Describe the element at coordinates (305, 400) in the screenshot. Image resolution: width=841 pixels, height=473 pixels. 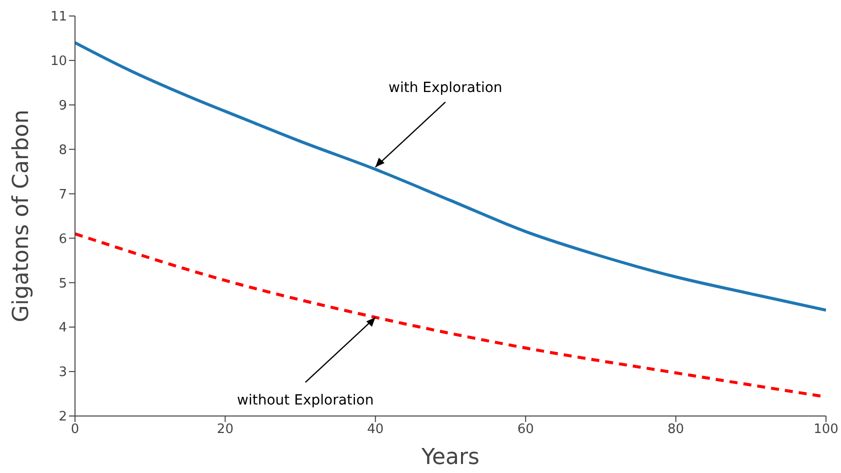
I see `annotation: without Exploration` at that location.